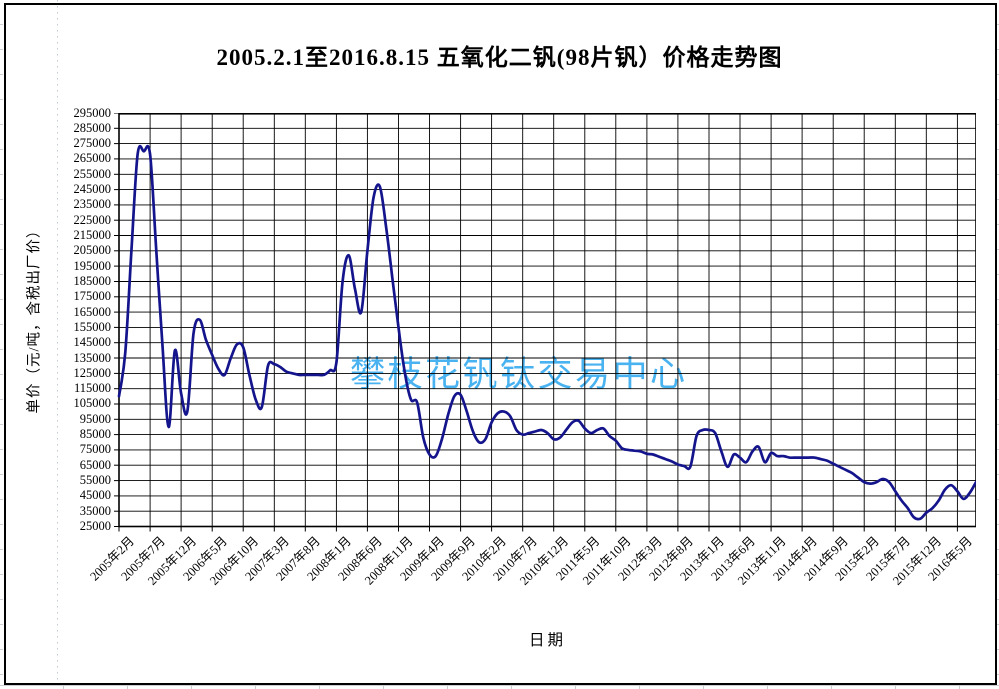 This screenshot has height=689, width=999. What do you see at coordinates (92, 342) in the screenshot?
I see `y-tick-label: 145000` at bounding box center [92, 342].